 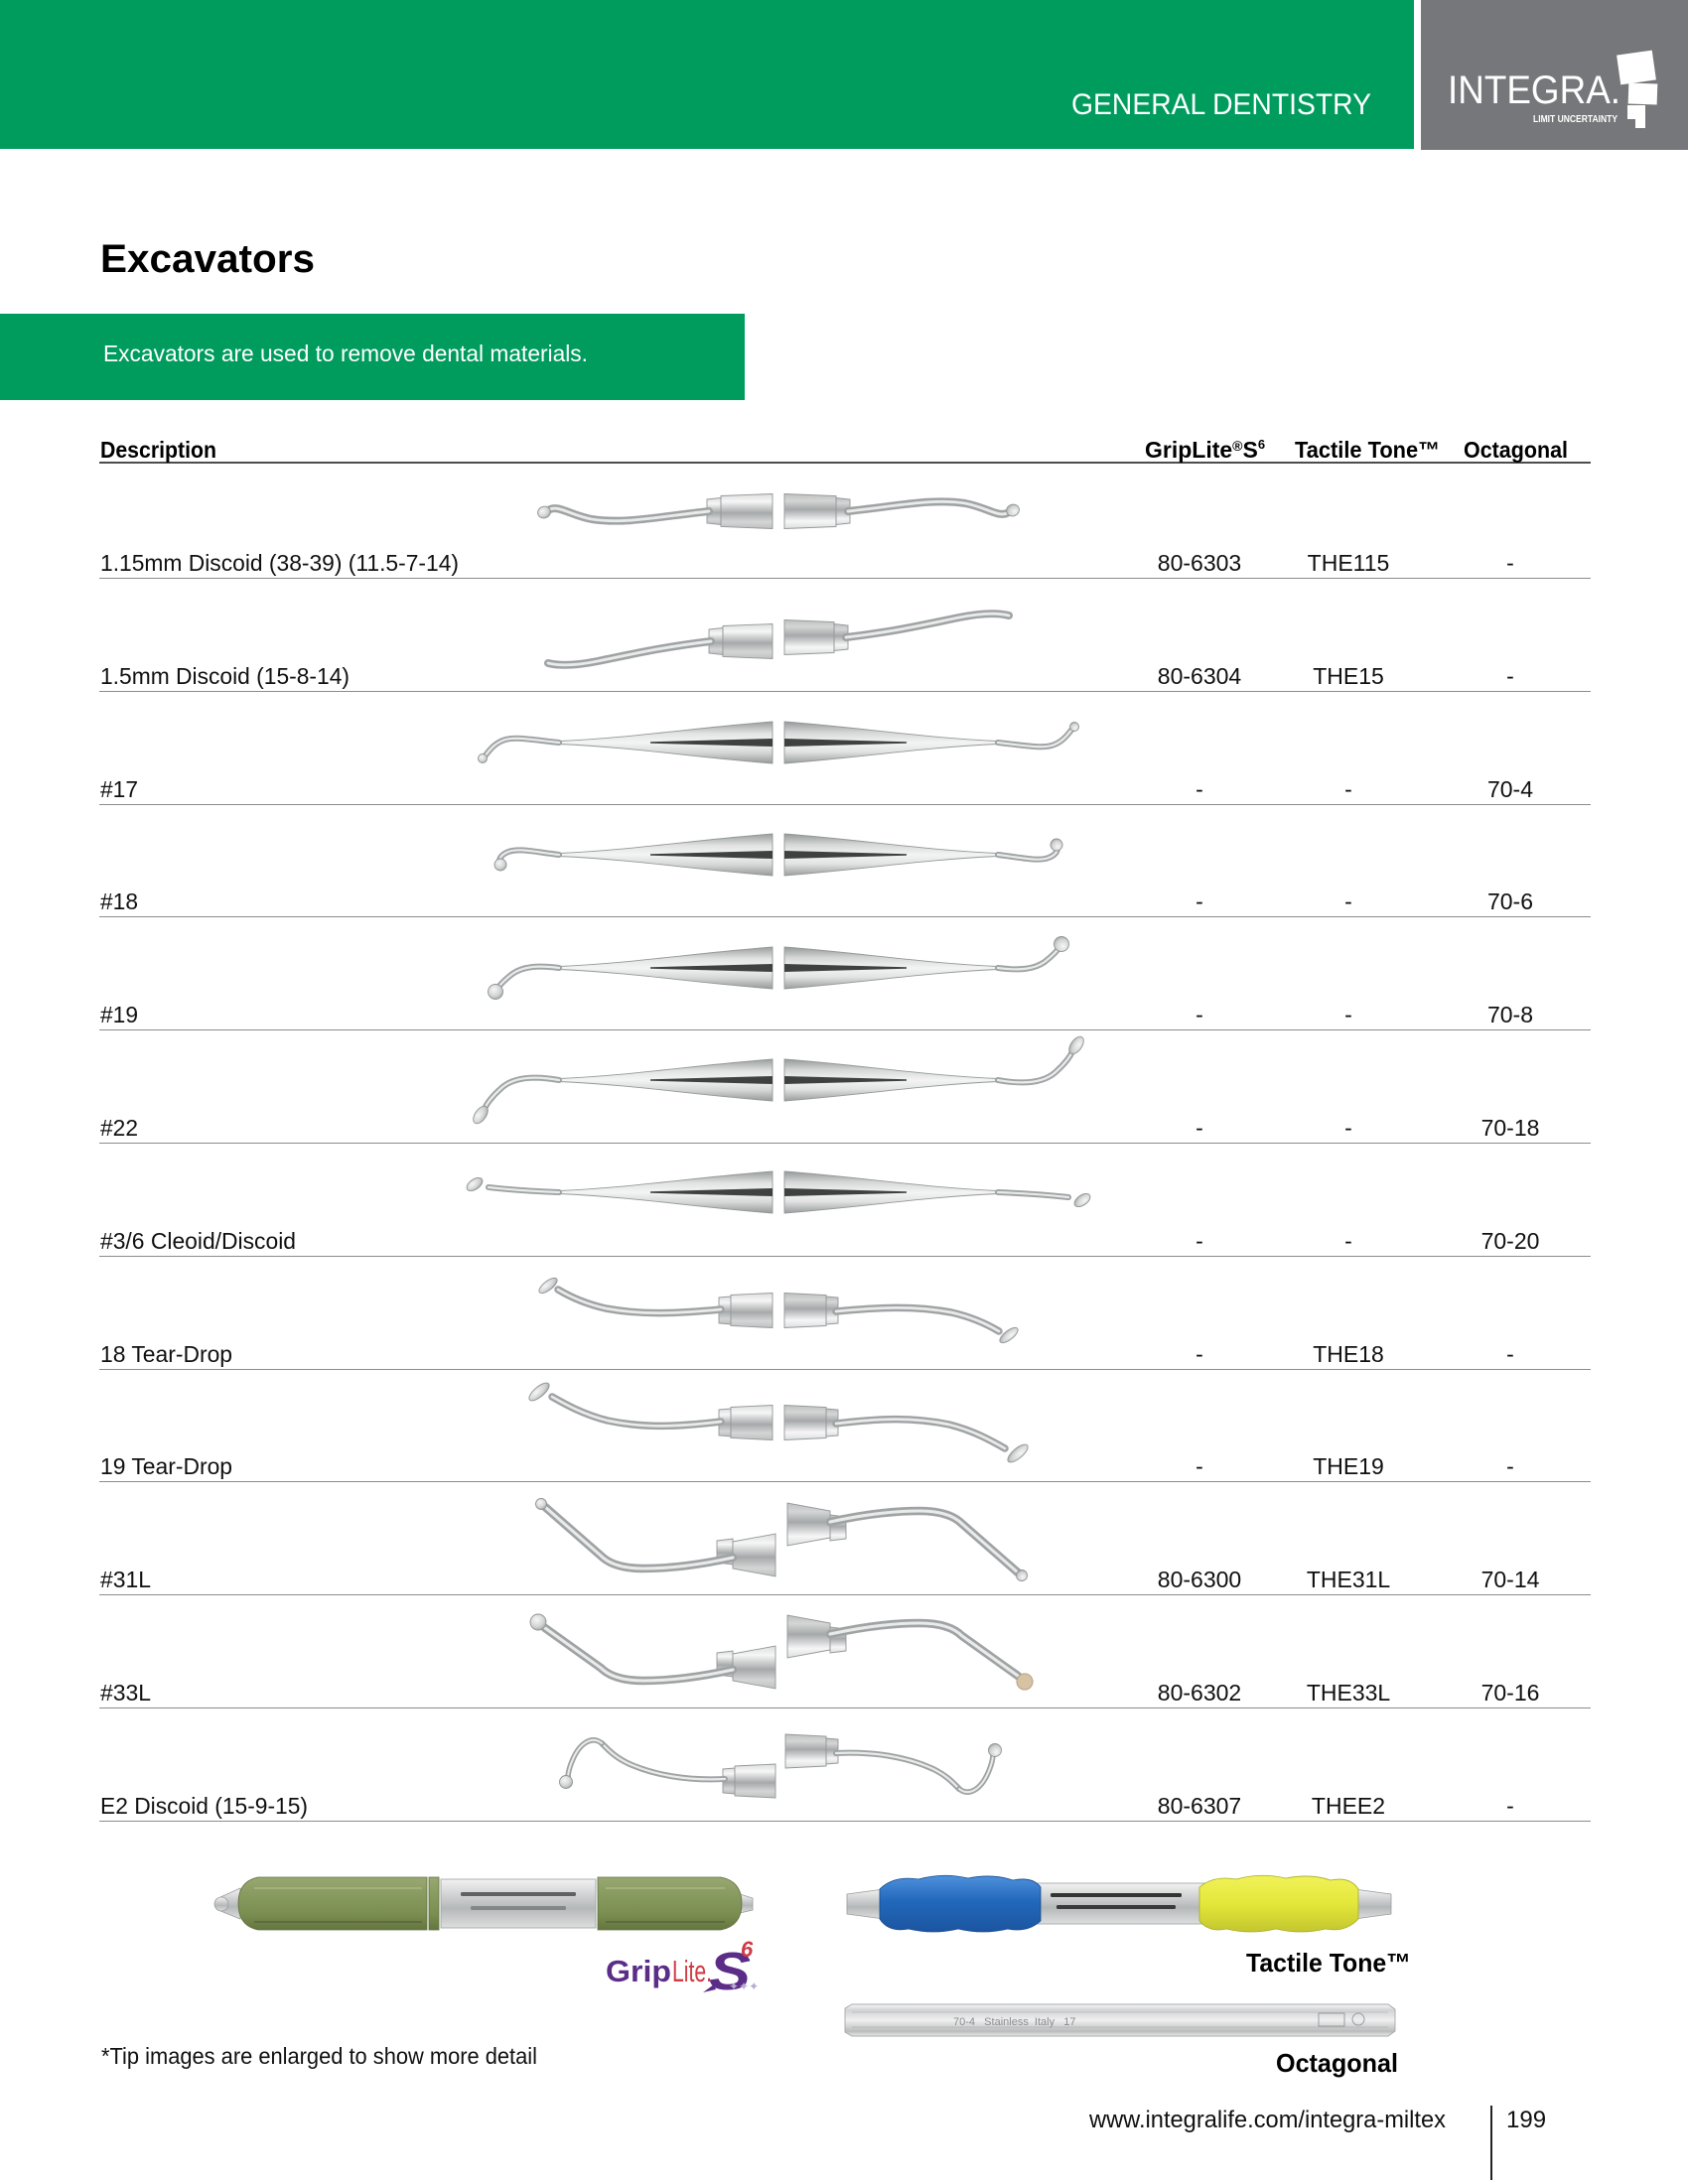 What do you see at coordinates (638, 1971) in the screenshot?
I see `svg-text: Grip` at bounding box center [638, 1971].